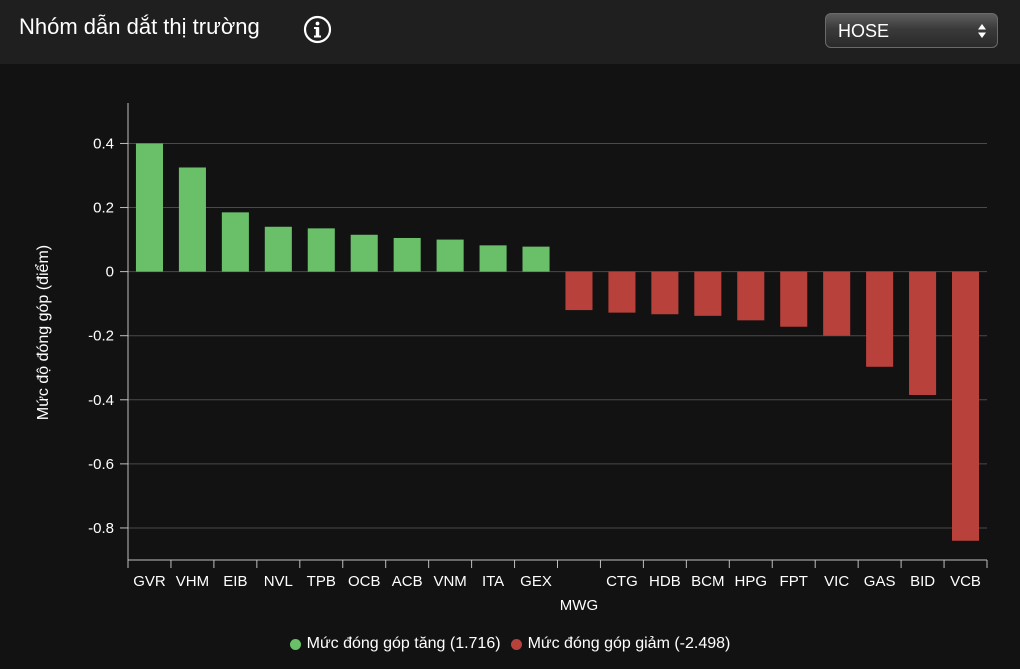 The image size is (1020, 669). What do you see at coordinates (923, 333) in the screenshot?
I see `bar-bid` at bounding box center [923, 333].